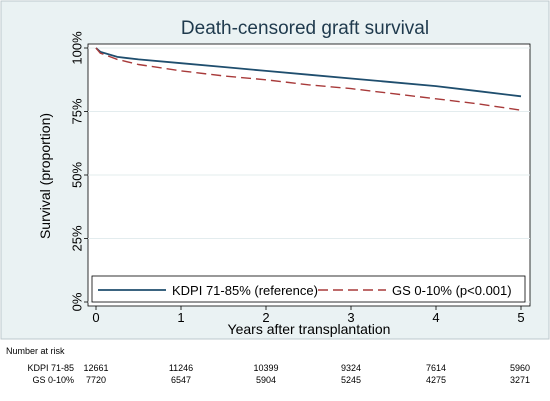 The width and height of the screenshot is (550, 401). What do you see at coordinates (520, 317) in the screenshot?
I see `x-tick-label: 5` at bounding box center [520, 317].